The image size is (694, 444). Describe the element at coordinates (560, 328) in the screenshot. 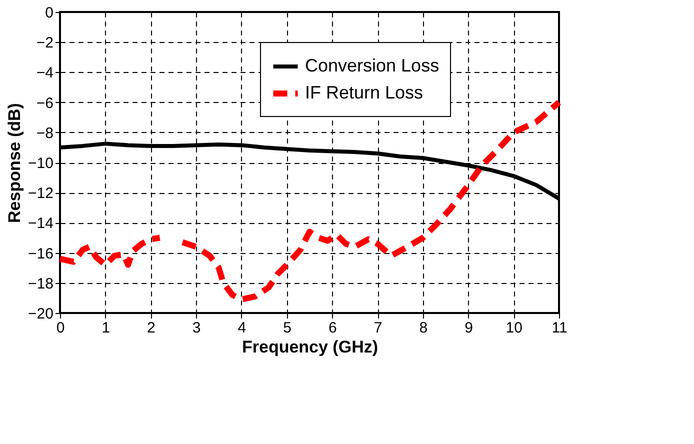

I see `x-tick-label: 11` at that location.